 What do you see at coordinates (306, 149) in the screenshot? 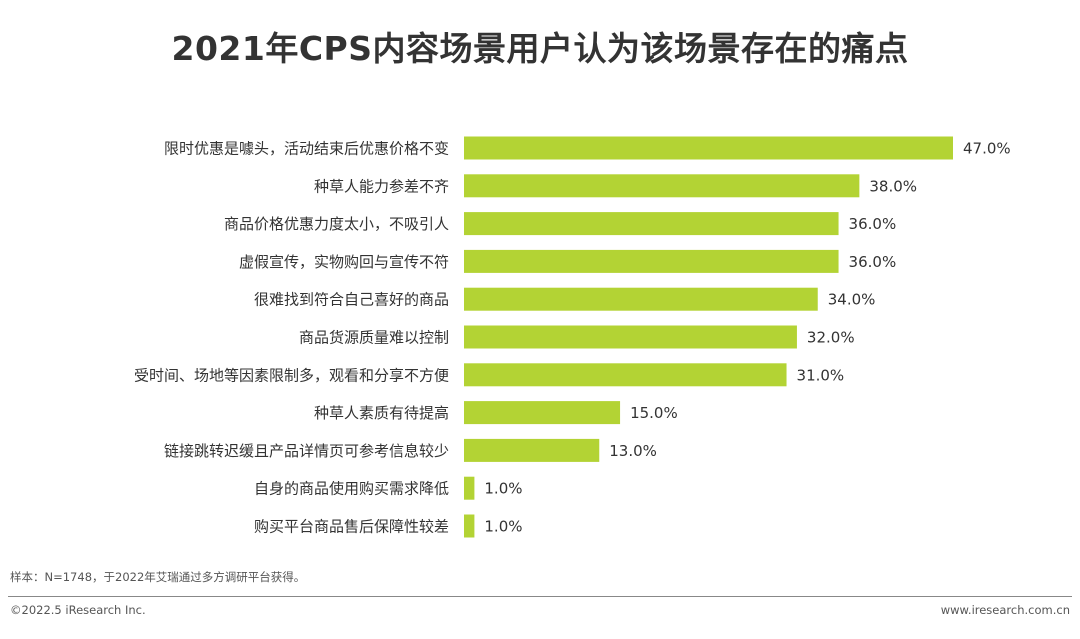
I see `category-label: 限时优惠是噱头，活动结束后优惠价格不变` at bounding box center [306, 149].